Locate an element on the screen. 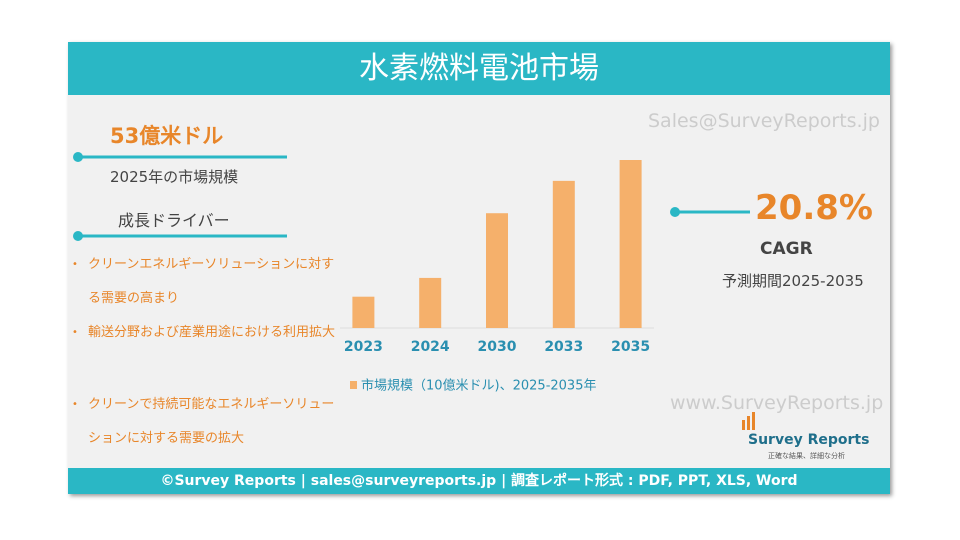 This screenshot has height=540, width=960. period: 予測期間2025-2035 is located at coordinates (793, 281).